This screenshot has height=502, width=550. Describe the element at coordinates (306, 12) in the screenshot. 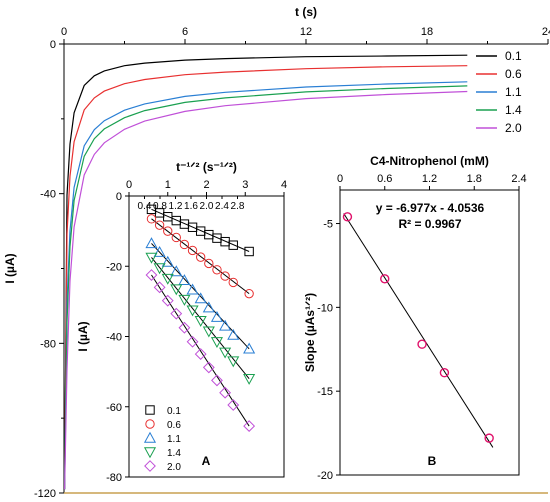

I see `x-axis-title: t (s)` at that location.